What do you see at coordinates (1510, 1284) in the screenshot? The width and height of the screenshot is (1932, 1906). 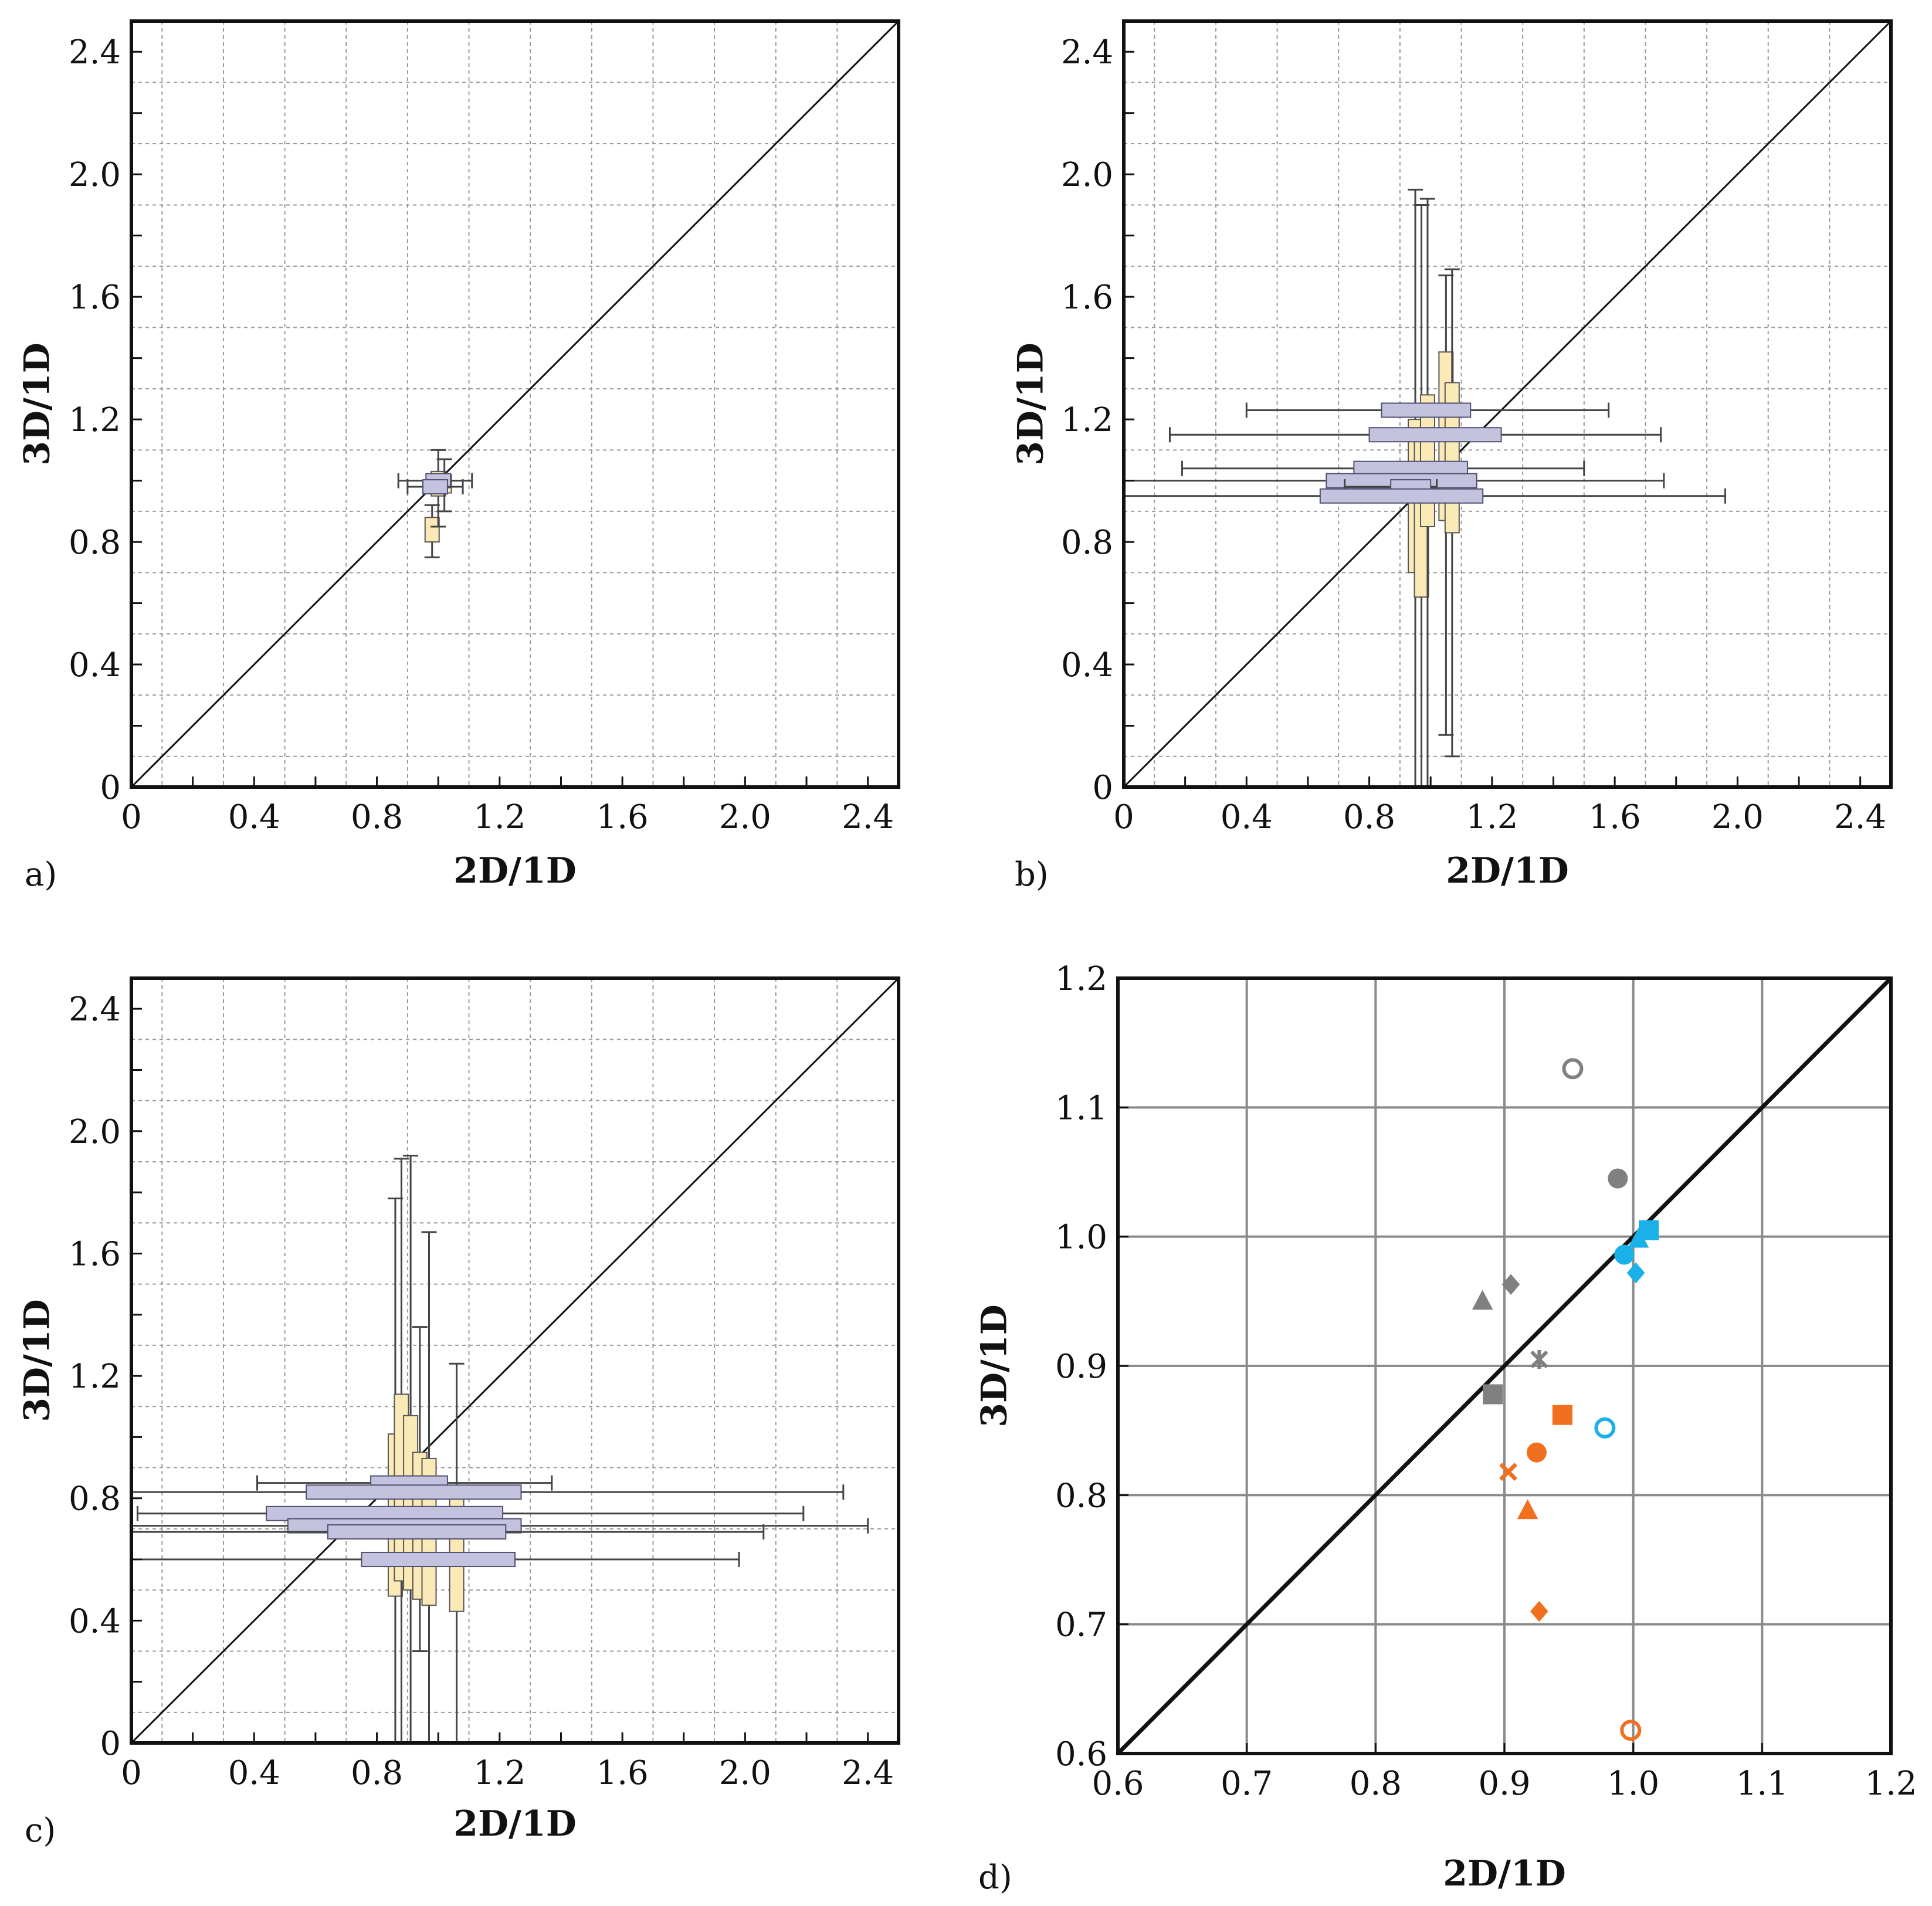 I see `data-point-grey-diamond` at bounding box center [1510, 1284].